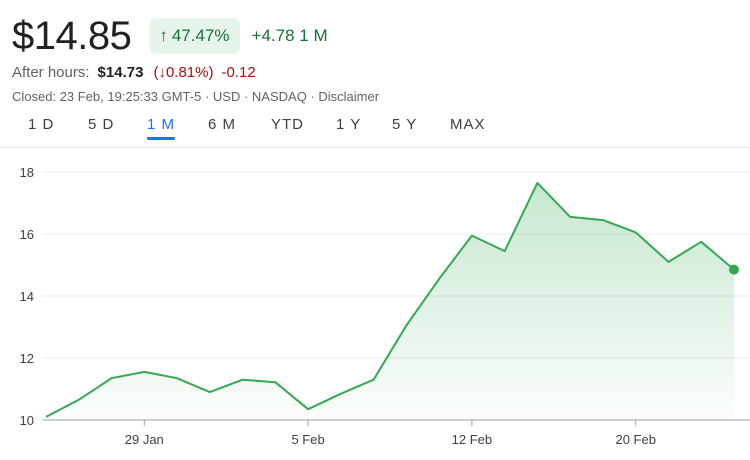  Describe the element at coordinates (189, 72) in the screenshot. I see `after-hours-percent-value: 0.81%)` at that location.